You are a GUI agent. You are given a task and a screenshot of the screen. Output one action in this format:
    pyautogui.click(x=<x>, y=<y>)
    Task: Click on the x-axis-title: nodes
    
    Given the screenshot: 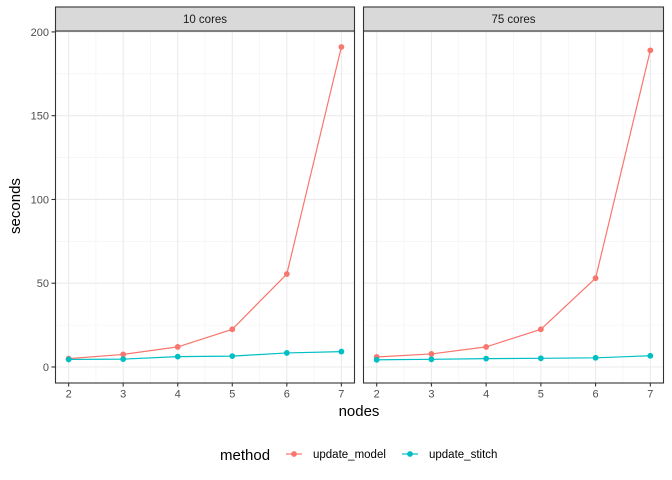 What is the action you would take?
    pyautogui.click(x=359, y=411)
    